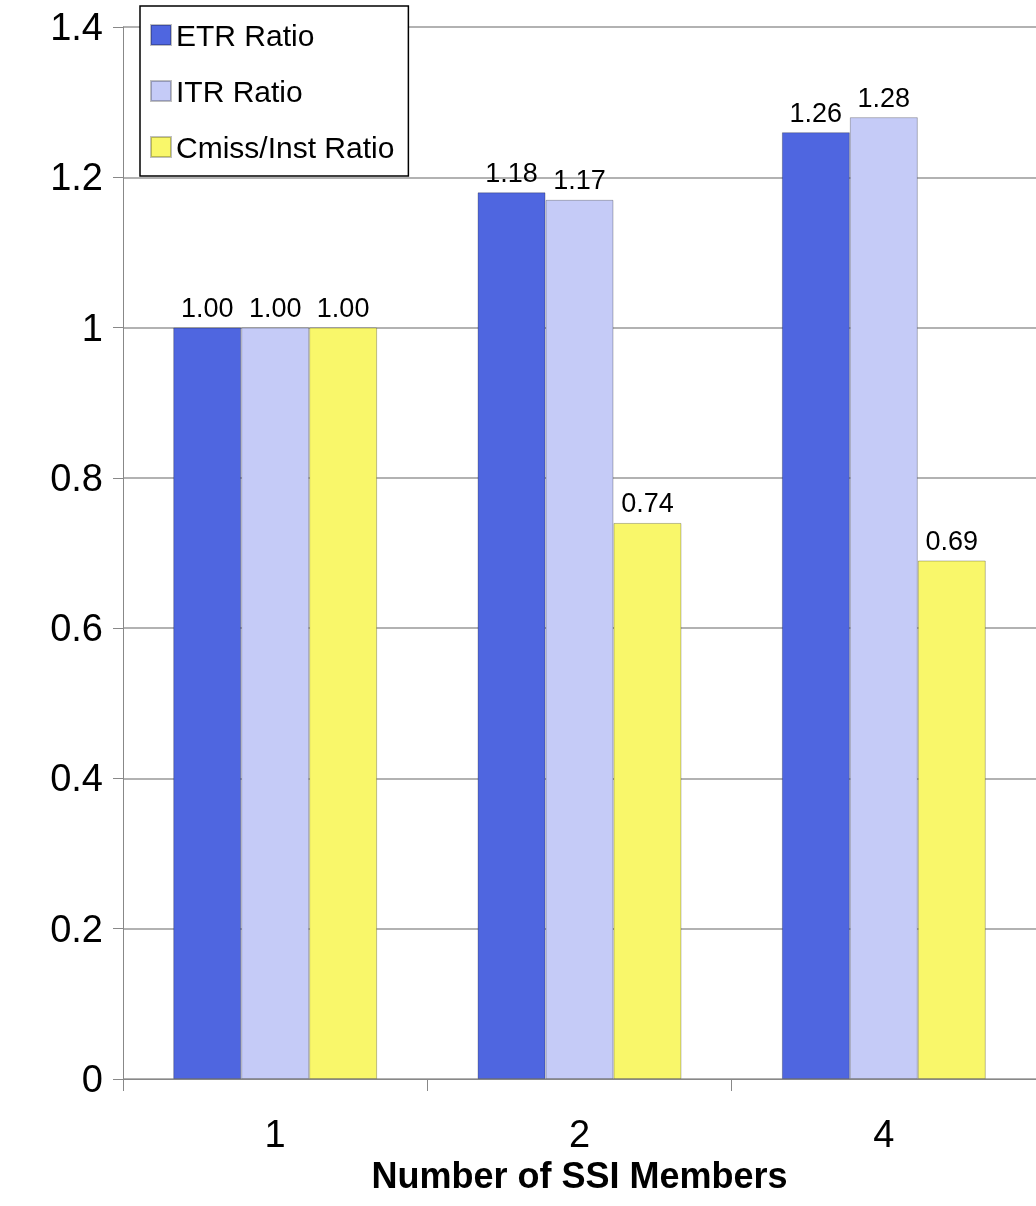 This screenshot has height=1206, width=1036. What do you see at coordinates (579, 180) in the screenshot?
I see `data-label: 1.17` at bounding box center [579, 180].